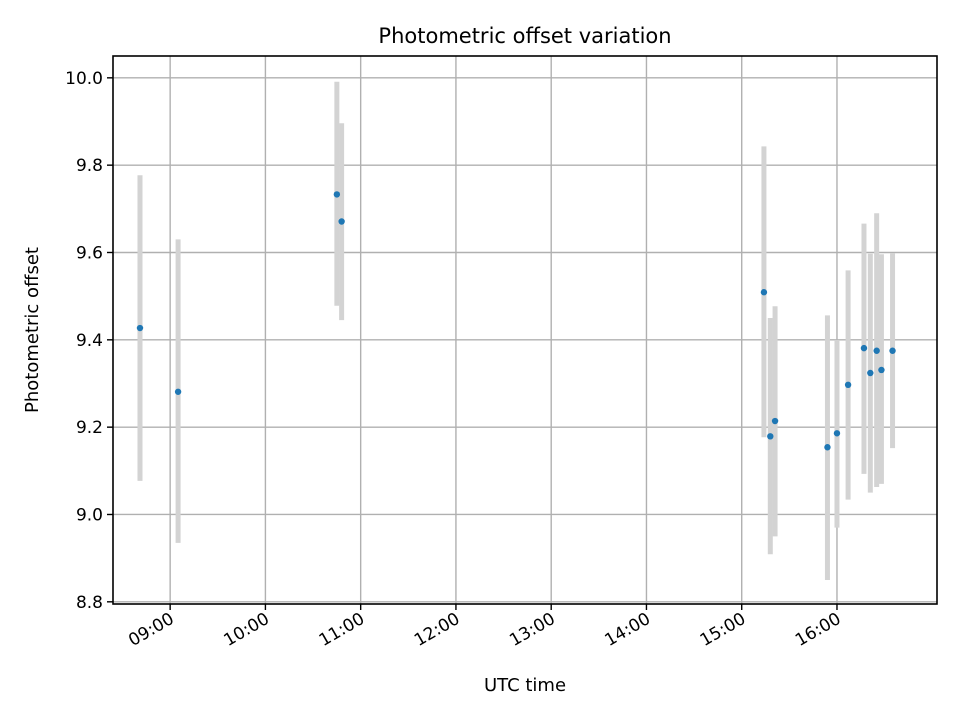 The width and height of the screenshot is (960, 720). I want to click on y-tick-label: 10.0, so click(84, 79).